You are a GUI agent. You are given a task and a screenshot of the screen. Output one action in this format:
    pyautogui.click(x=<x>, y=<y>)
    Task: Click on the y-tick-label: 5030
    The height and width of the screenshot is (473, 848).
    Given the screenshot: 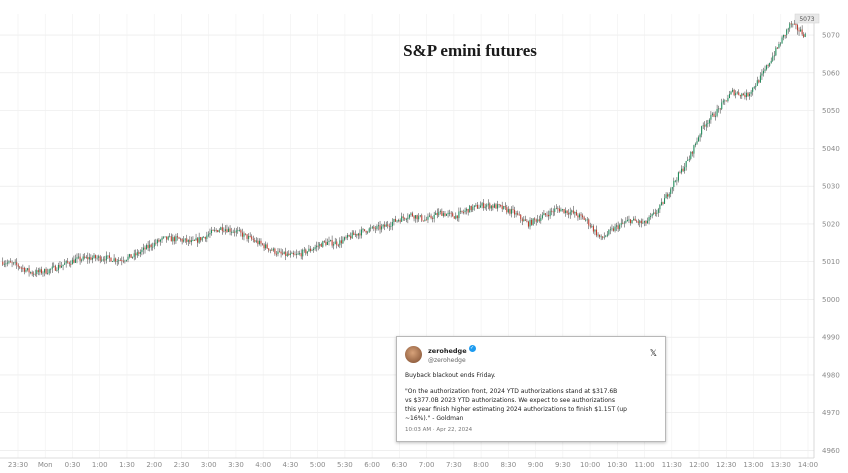 What is the action you would take?
    pyautogui.click(x=831, y=187)
    